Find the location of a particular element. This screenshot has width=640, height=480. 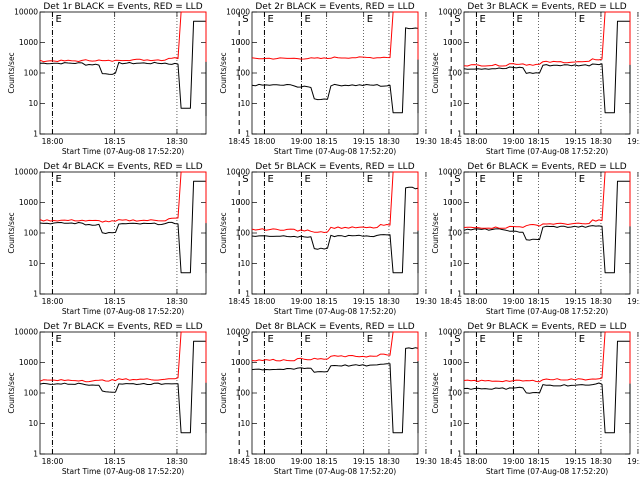

panel-title: Det 7r BLACK = Events, RED = LLD is located at coordinates (122, 327).